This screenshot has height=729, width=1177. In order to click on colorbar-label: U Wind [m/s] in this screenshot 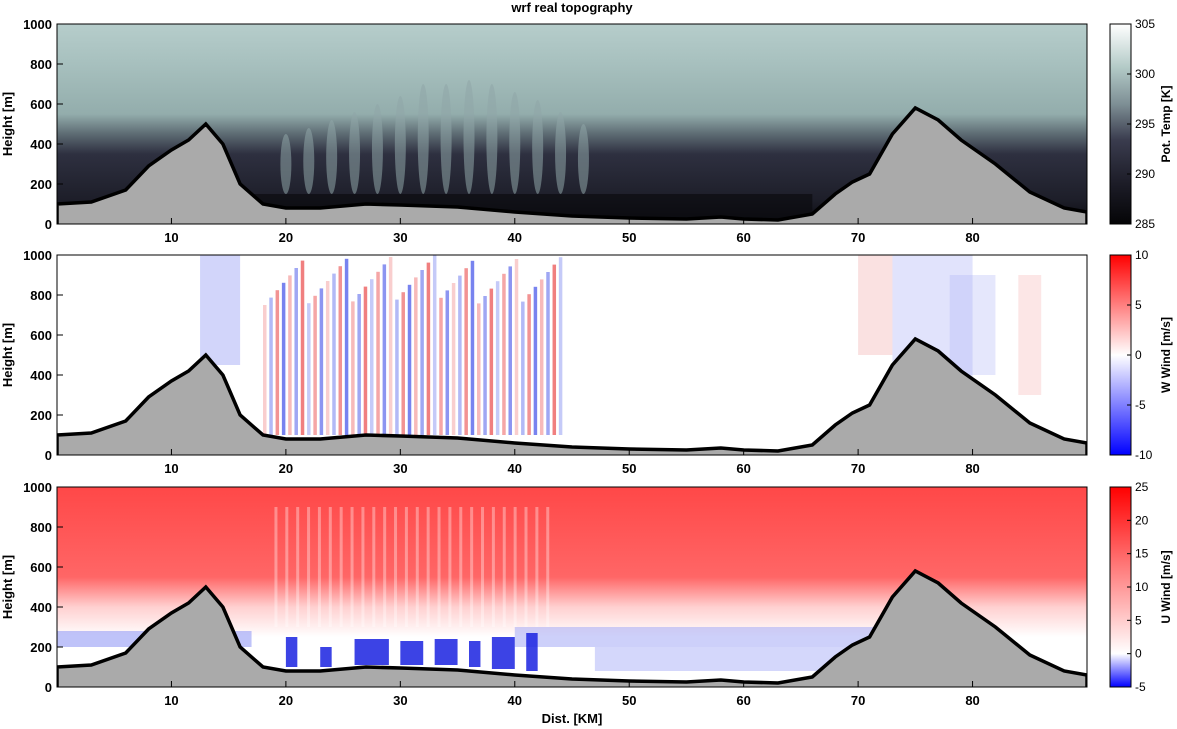, I will do `click(1166, 586)`.